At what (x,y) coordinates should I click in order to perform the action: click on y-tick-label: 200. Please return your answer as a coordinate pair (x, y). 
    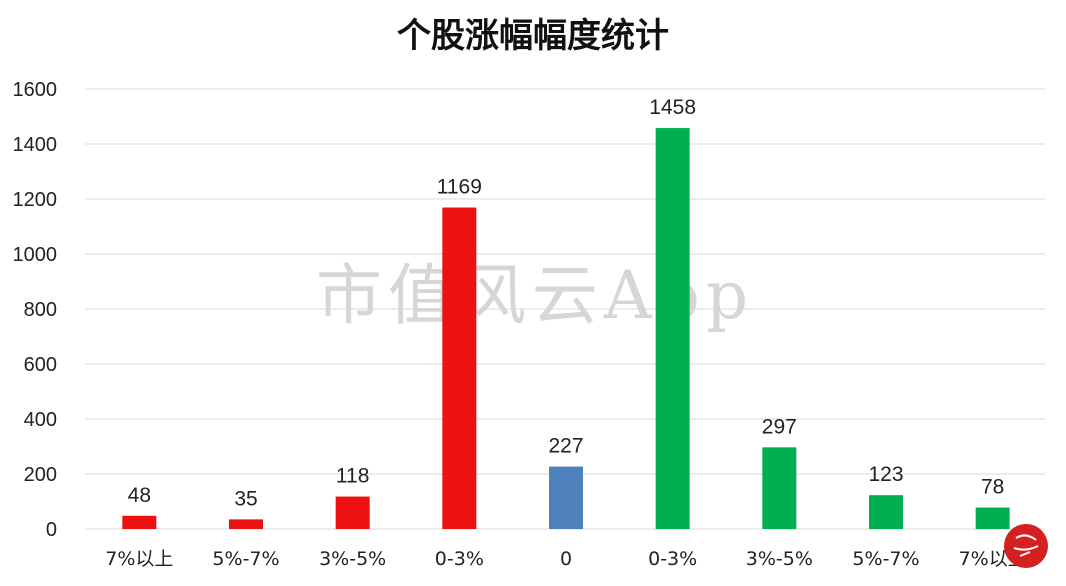
    Looking at the image, I should click on (40, 475).